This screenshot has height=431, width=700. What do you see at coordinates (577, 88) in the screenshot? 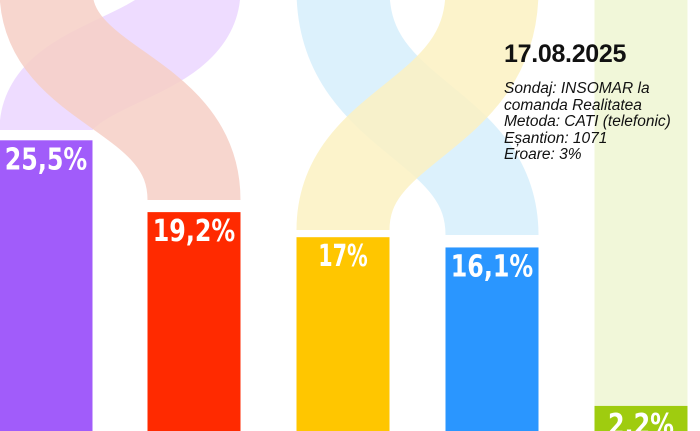
I see `info-line-source: Sondaj: INSOMAR la` at bounding box center [577, 88].